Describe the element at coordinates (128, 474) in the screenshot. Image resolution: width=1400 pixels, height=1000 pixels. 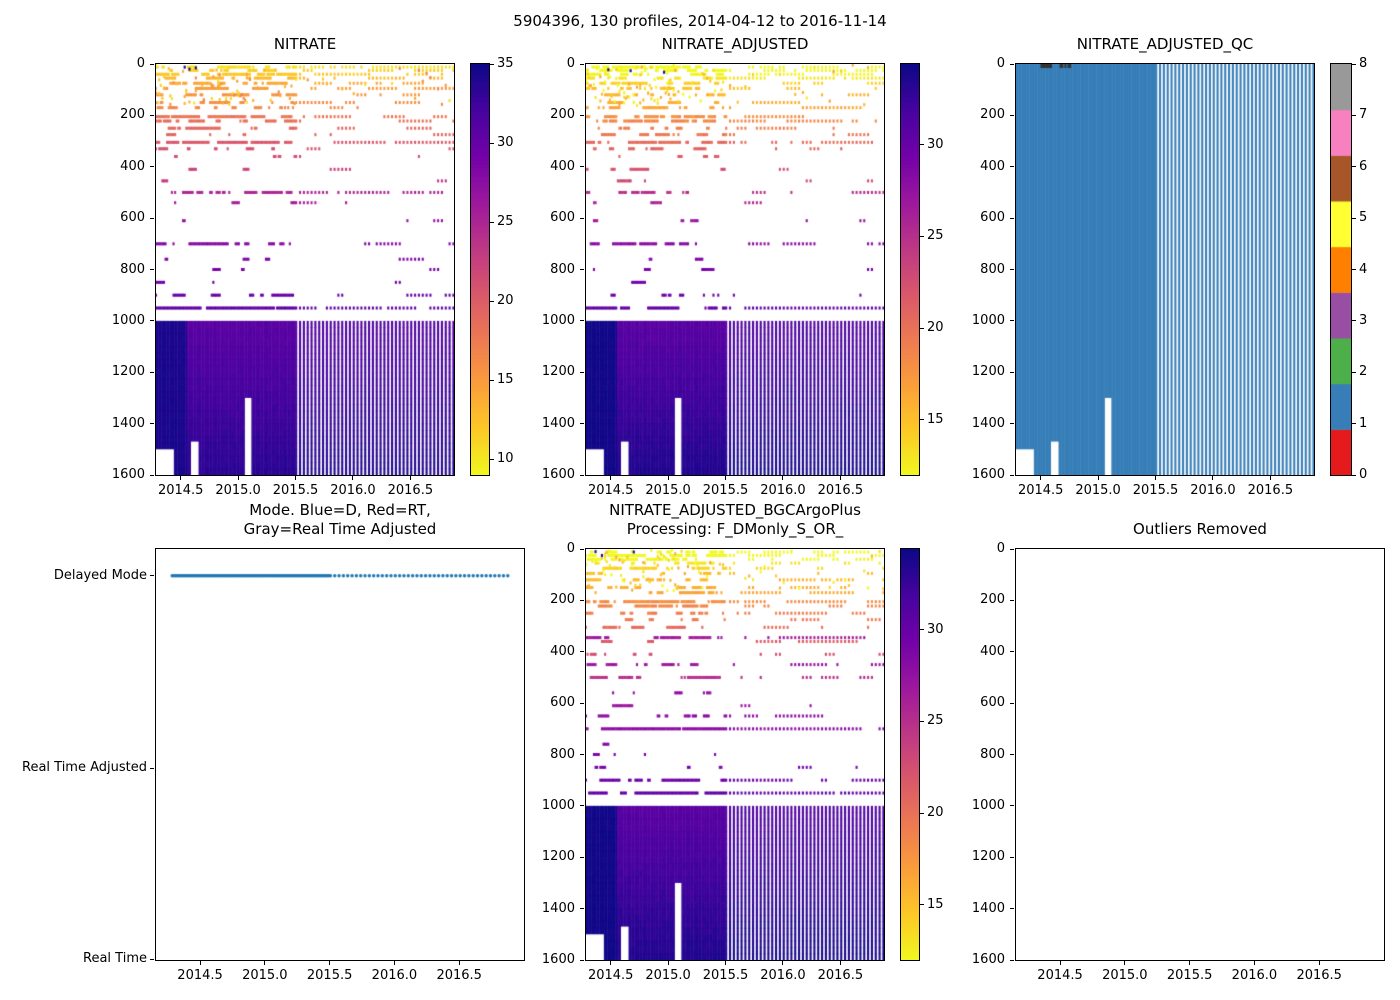
I see `y-tick-label: 1600` at that location.